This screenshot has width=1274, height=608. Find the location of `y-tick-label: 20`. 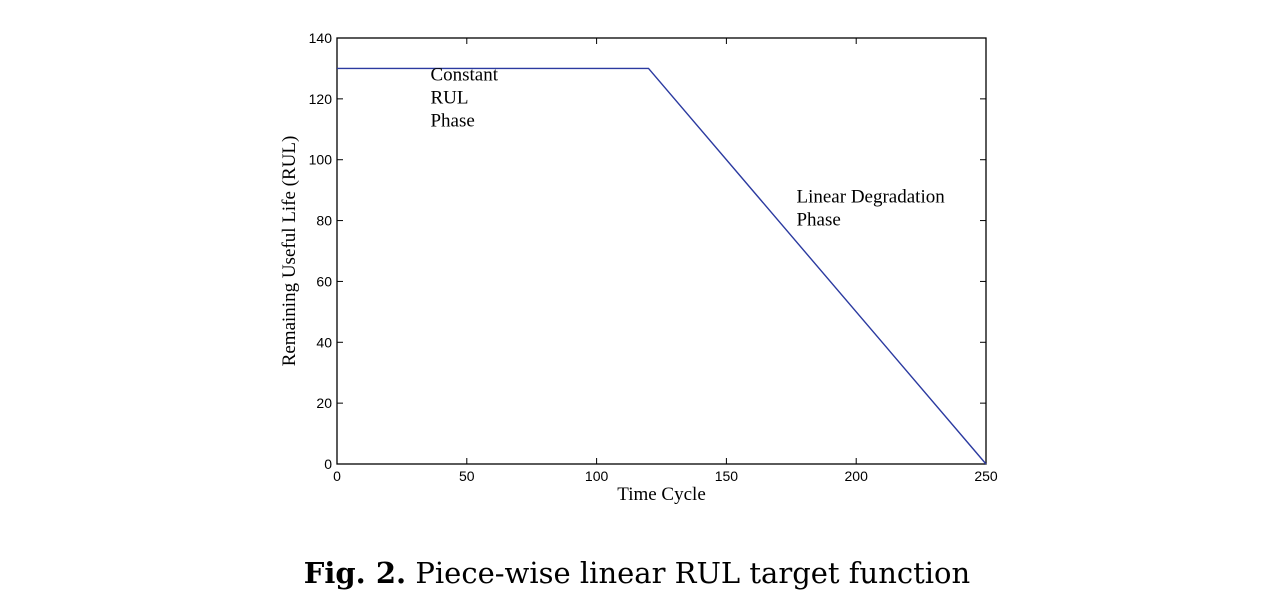

y-tick-label: 20 is located at coordinates (324, 403).